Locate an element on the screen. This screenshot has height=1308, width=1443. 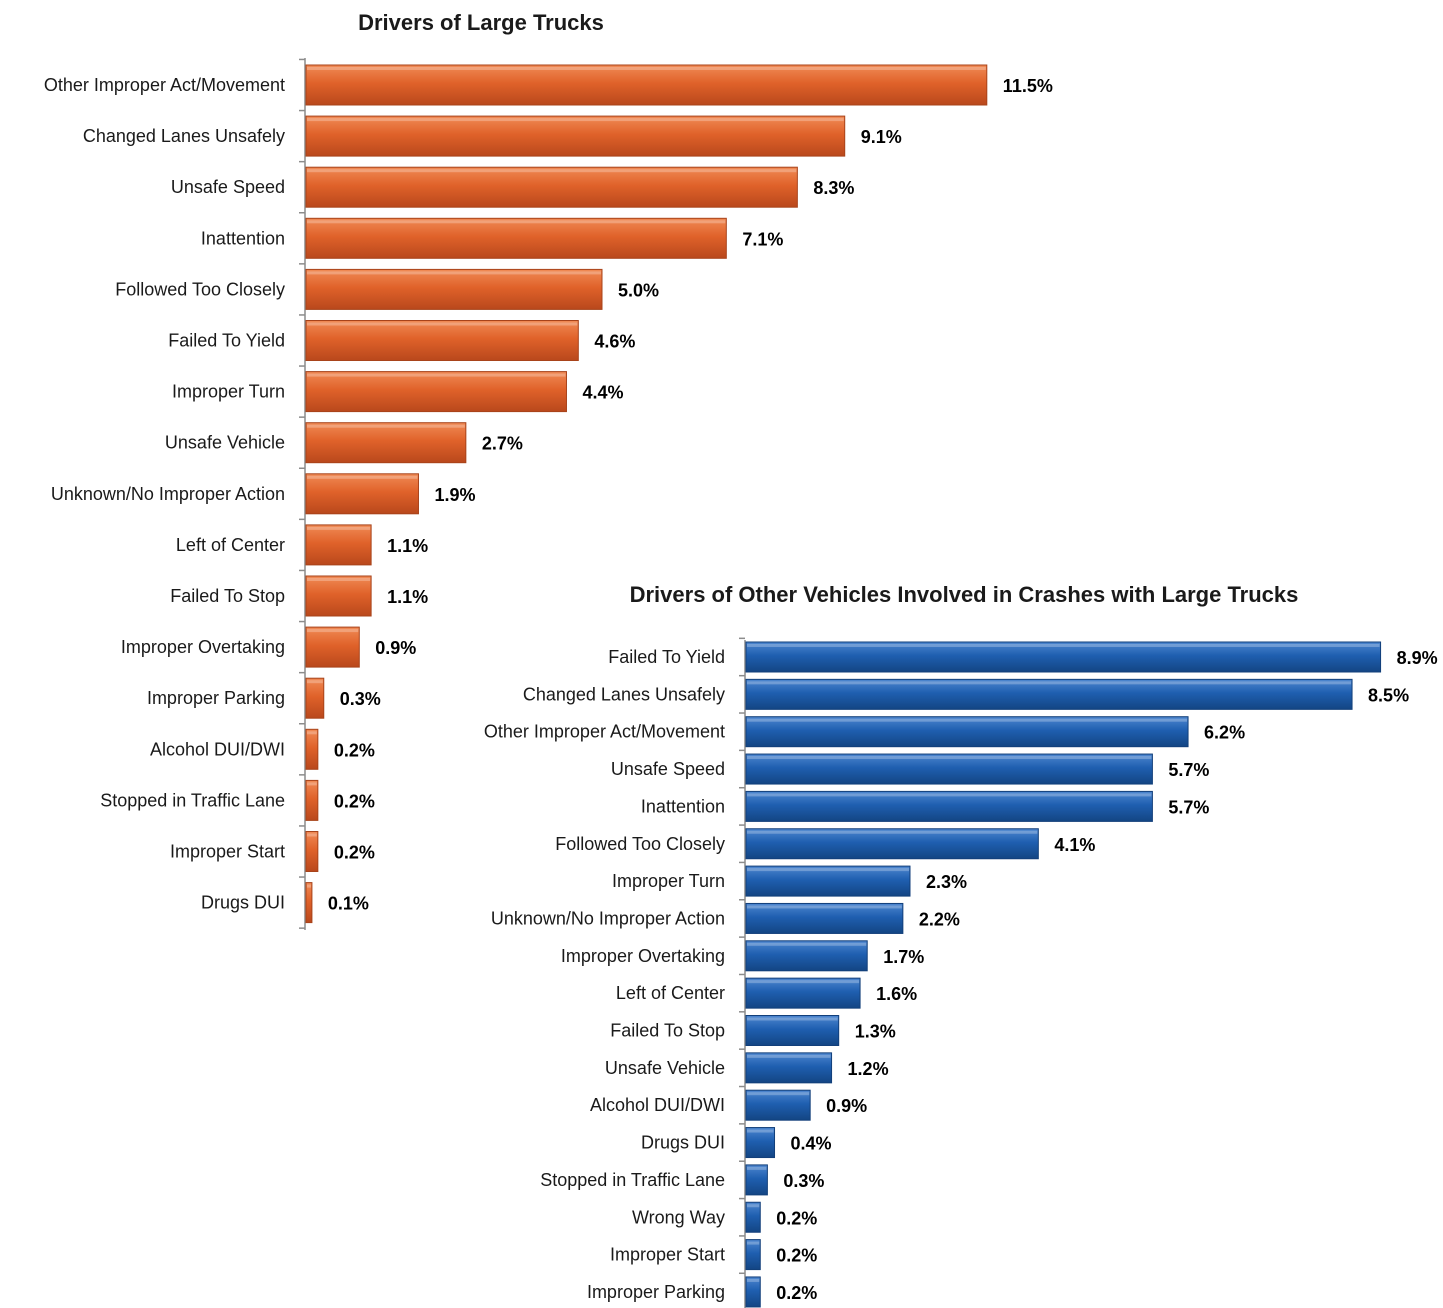
other-vehicles-category-label: Stopped in Traffic Lane is located at coordinates (632, 1180).